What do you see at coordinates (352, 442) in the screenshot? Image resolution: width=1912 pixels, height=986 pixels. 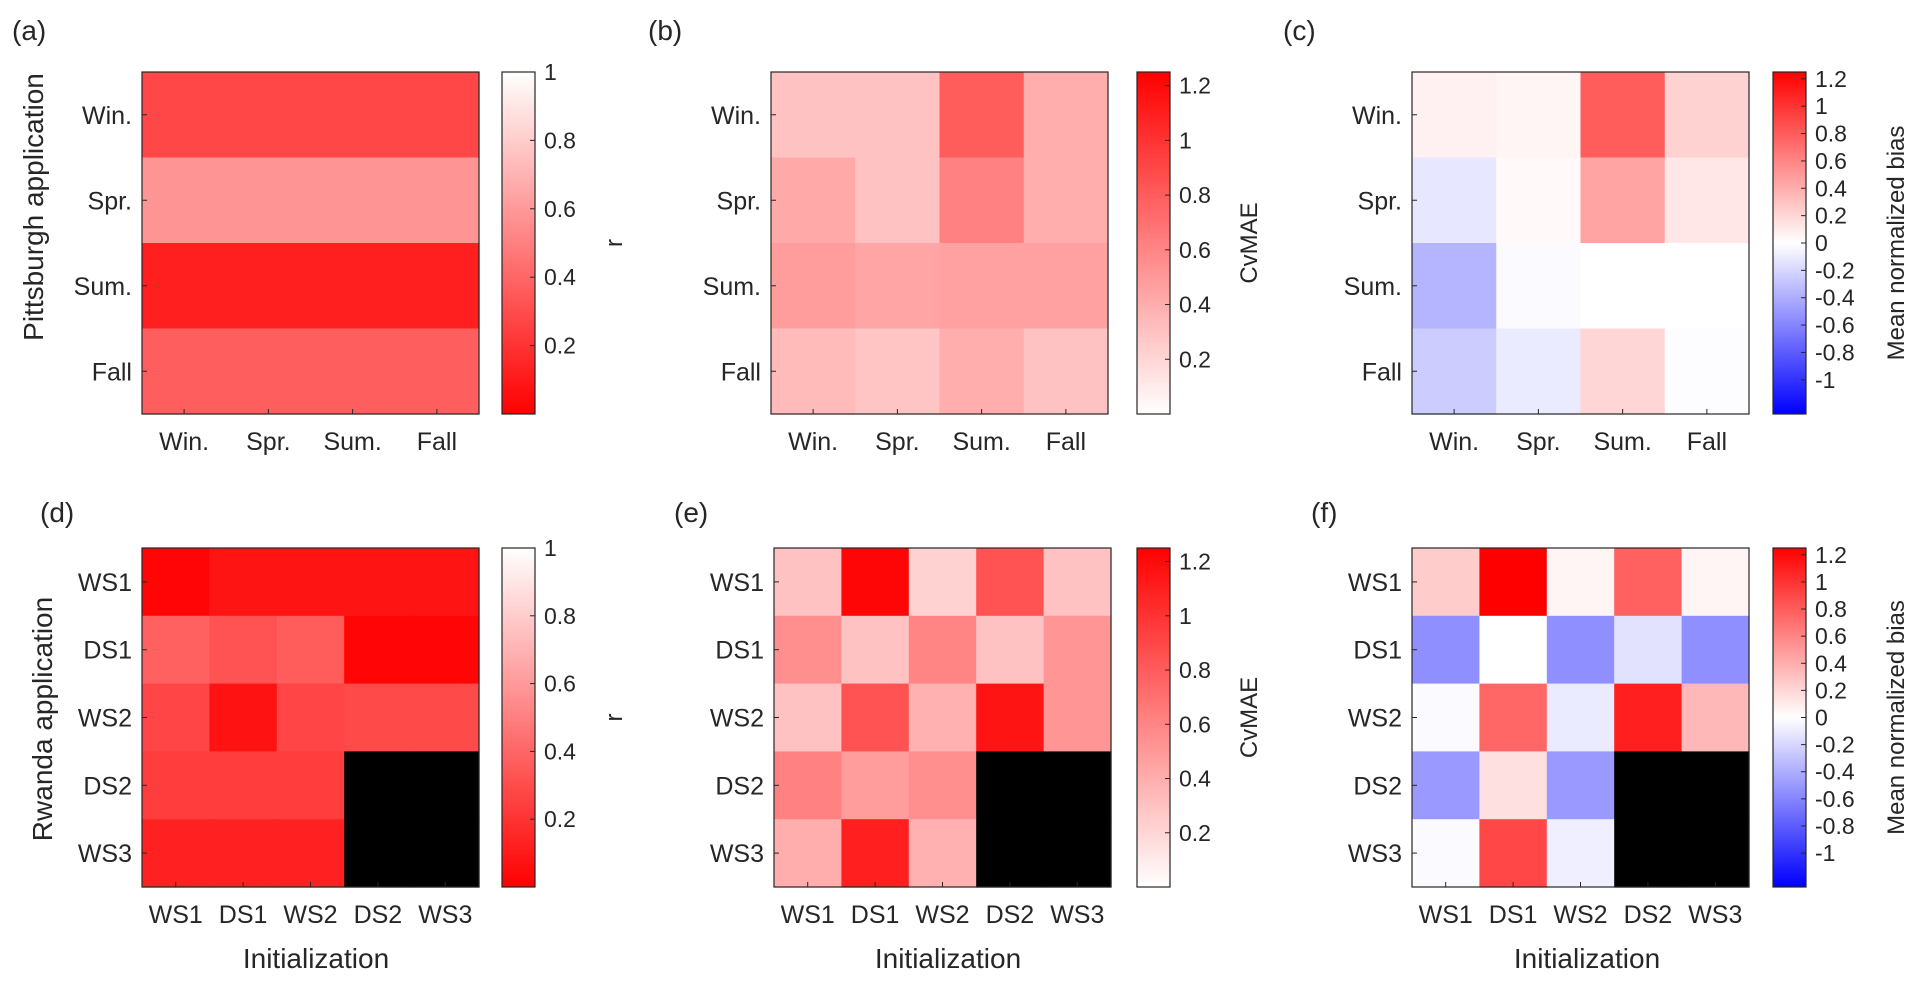 I see `x-tick-label: Sum.` at bounding box center [352, 442].